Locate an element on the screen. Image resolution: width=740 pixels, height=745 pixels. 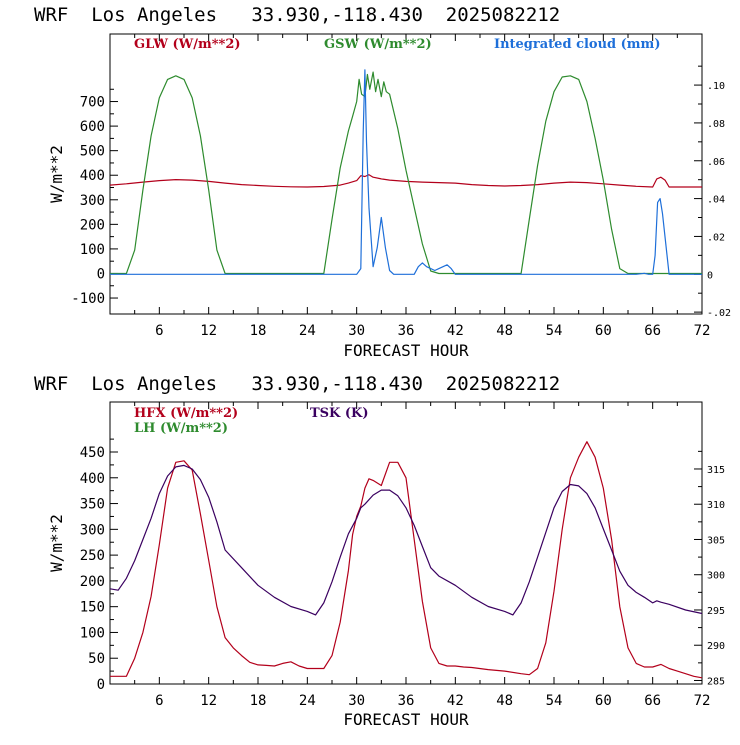
y-tick-label: 450 is located at coordinates (92, 453).